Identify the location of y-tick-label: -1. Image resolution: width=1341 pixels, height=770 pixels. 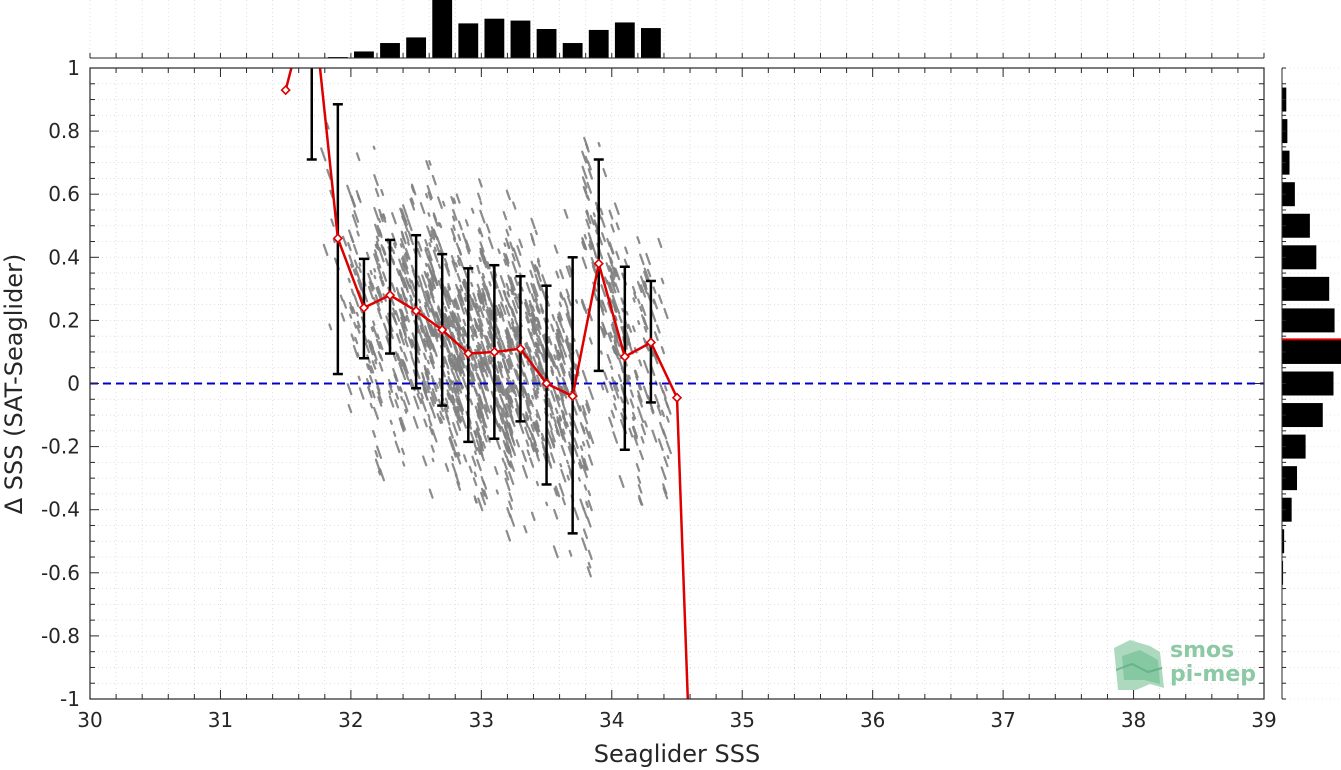
(70, 699).